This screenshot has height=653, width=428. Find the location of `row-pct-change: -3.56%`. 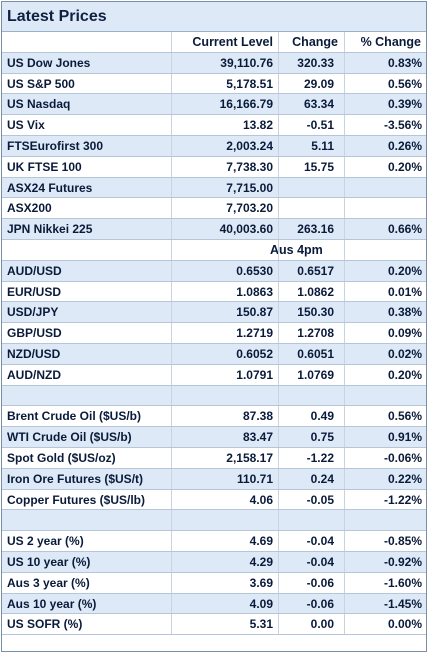

row-pct-change: -3.56% is located at coordinates (402, 125).